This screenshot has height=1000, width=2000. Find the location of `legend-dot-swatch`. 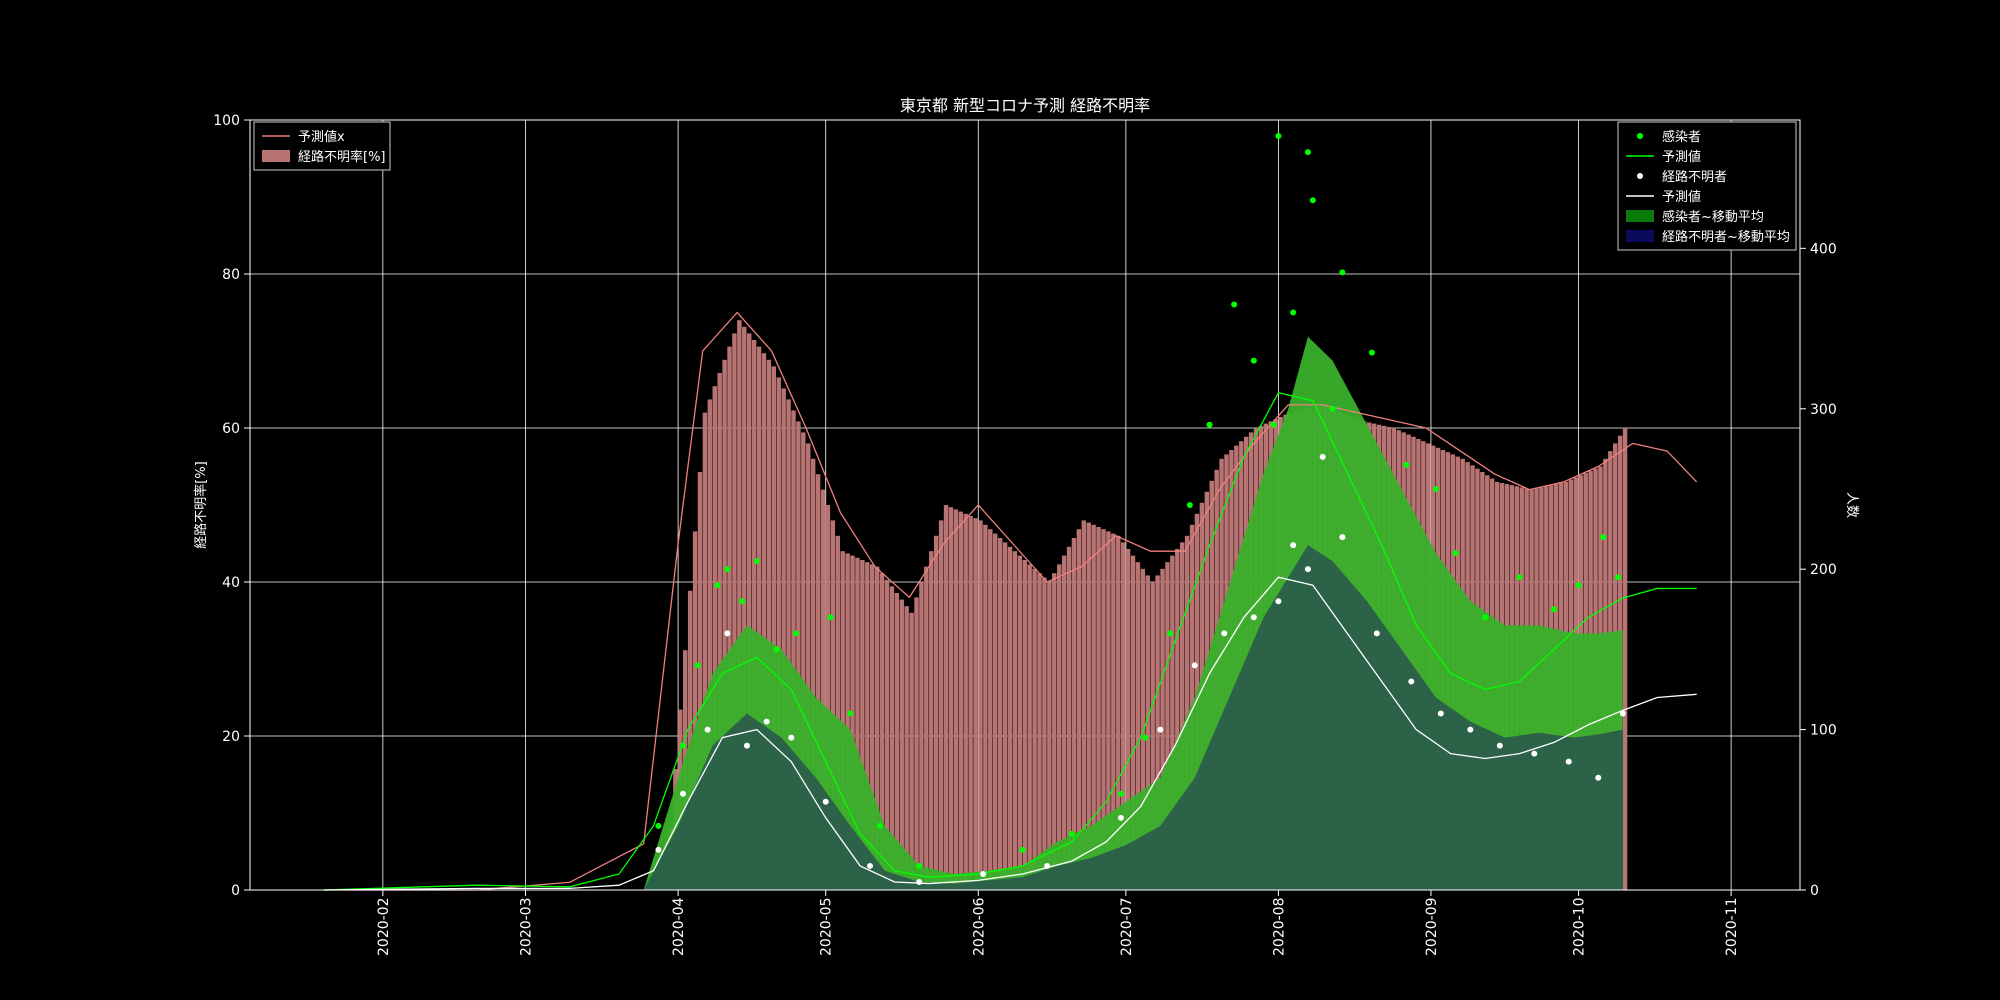

legend-dot-swatch is located at coordinates (1640, 176).